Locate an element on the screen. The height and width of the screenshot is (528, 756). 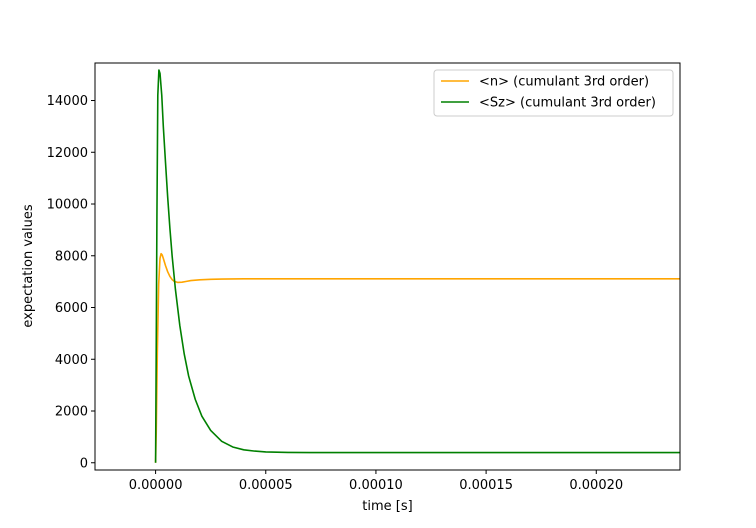
x-tick-label: 0.00010 is located at coordinates (376, 485).